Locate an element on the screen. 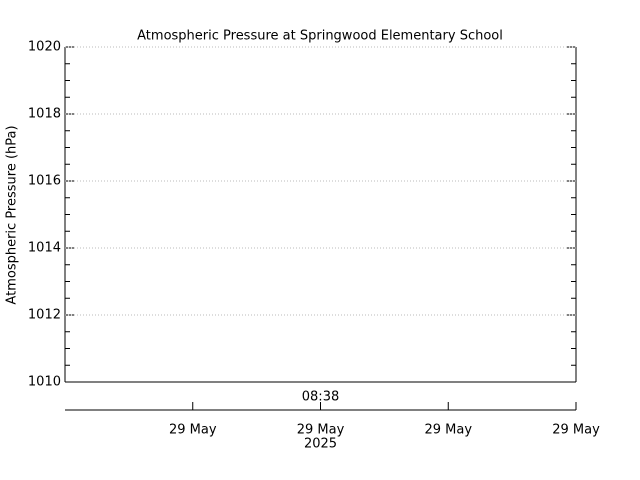 The image size is (640, 480). y-tick-label: 1014 is located at coordinates (44, 248).